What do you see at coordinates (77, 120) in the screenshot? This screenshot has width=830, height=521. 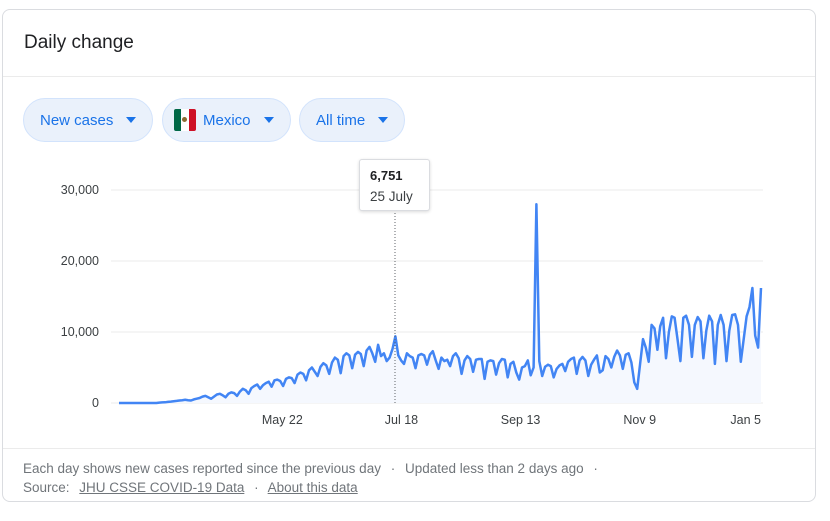 I see `metric-label: New cases` at bounding box center [77, 120].